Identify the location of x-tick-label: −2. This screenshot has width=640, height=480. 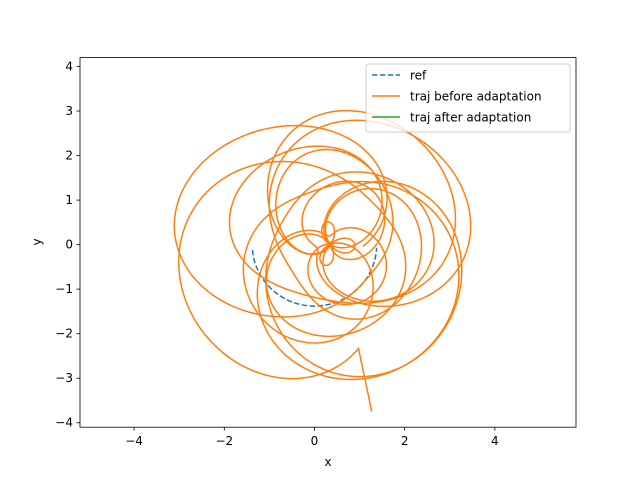
(224, 441).